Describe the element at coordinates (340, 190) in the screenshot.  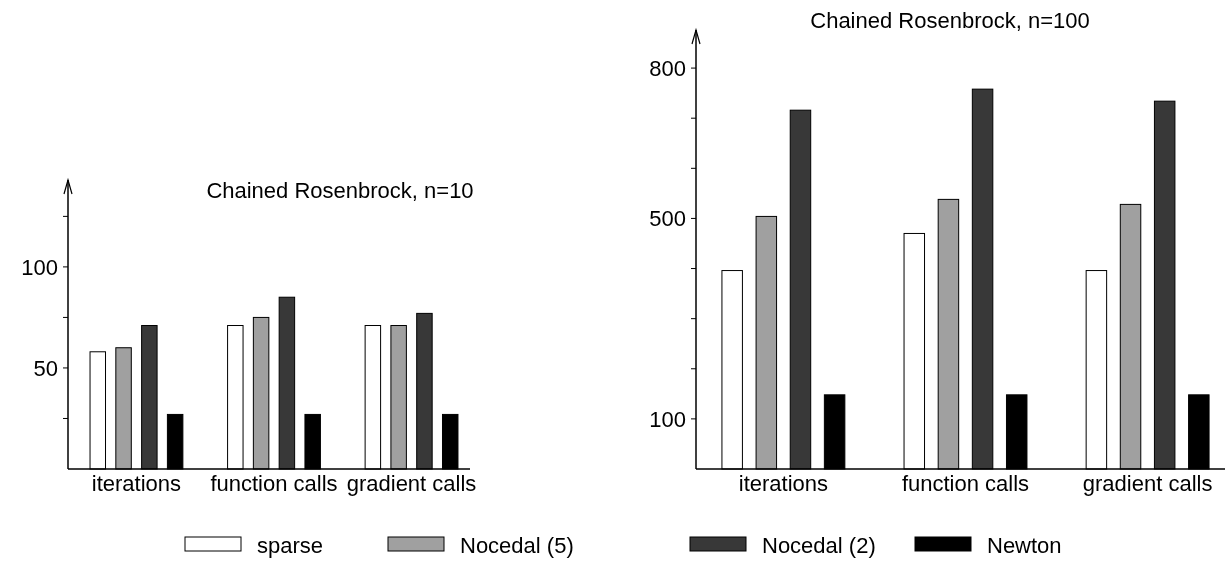
I see `chart-title: Chained Rosenbrock, n=10` at that location.